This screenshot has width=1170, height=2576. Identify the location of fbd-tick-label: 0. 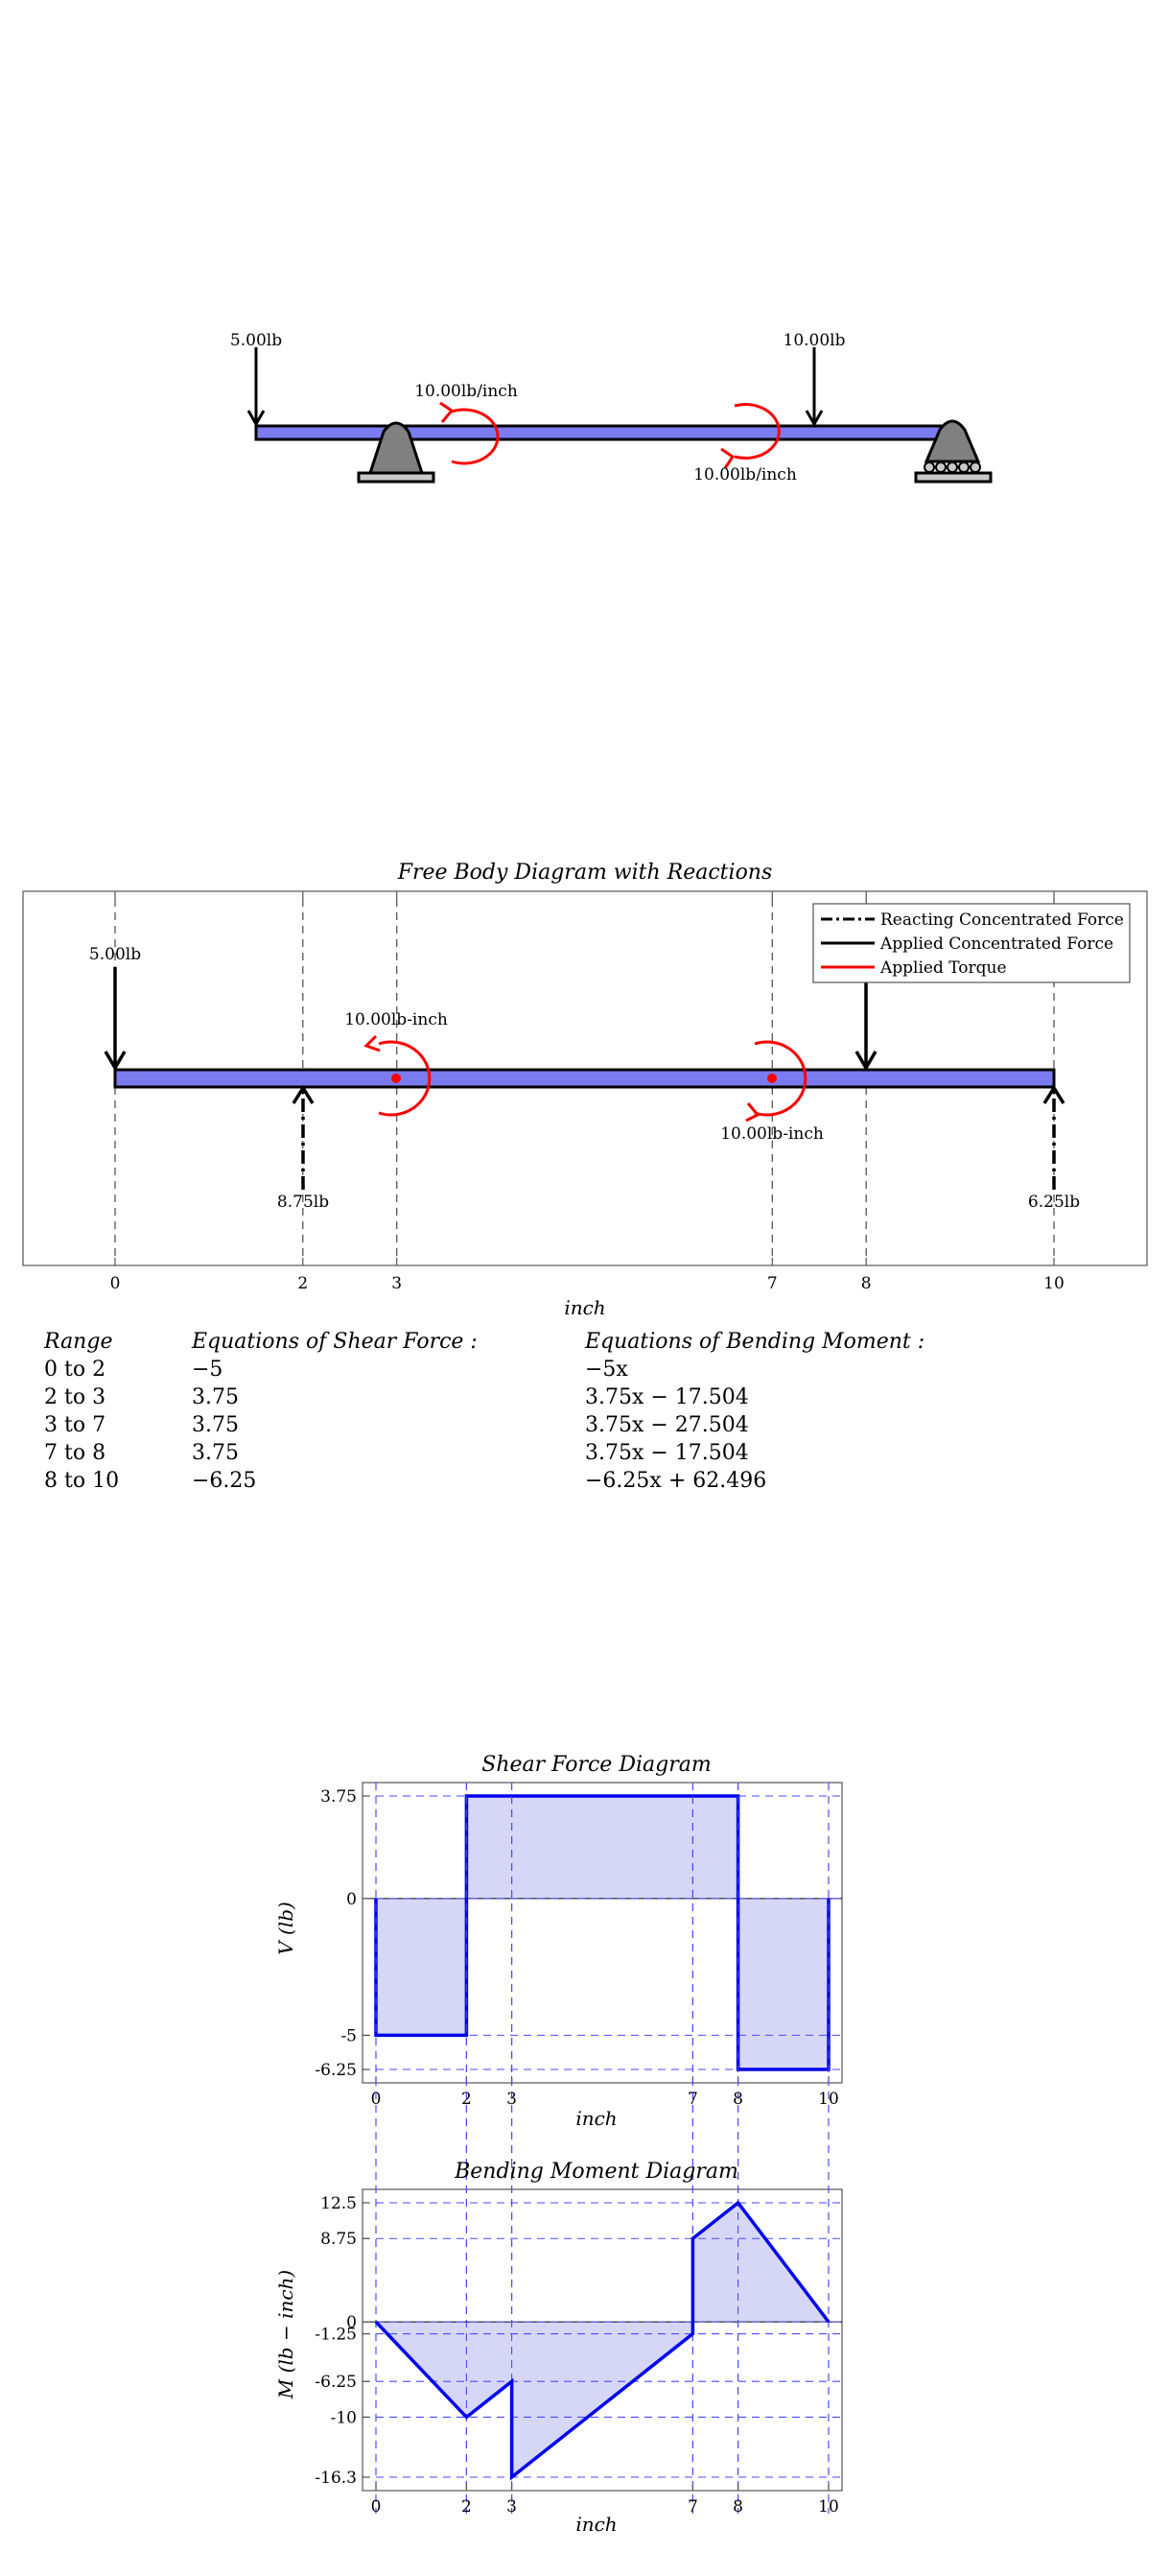
(115, 1283).